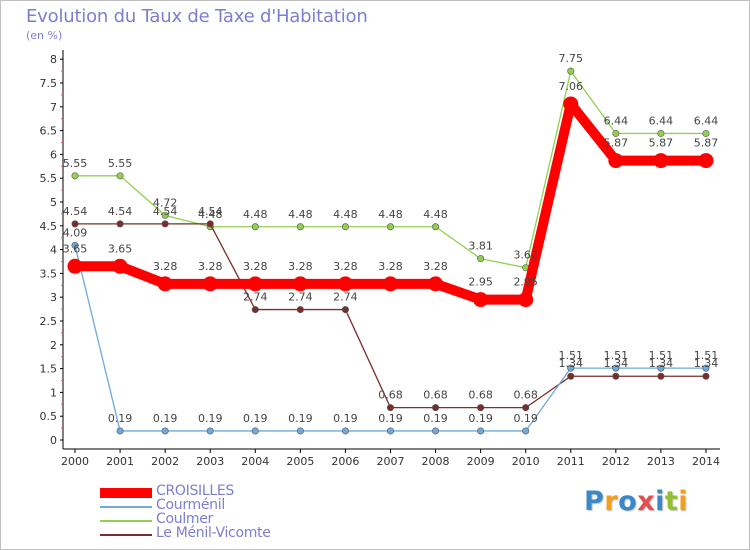  I want to click on x-tick-label: 2005, so click(300, 461).